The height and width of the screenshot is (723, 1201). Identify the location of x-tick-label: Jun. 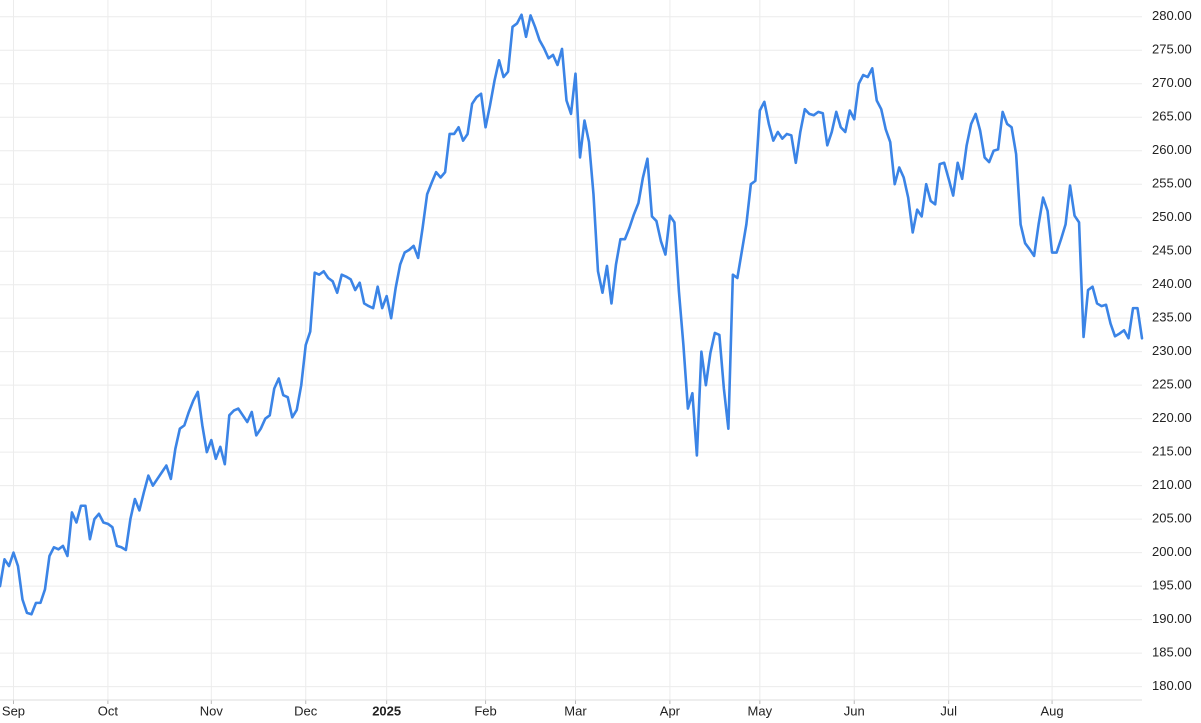
(854, 710).